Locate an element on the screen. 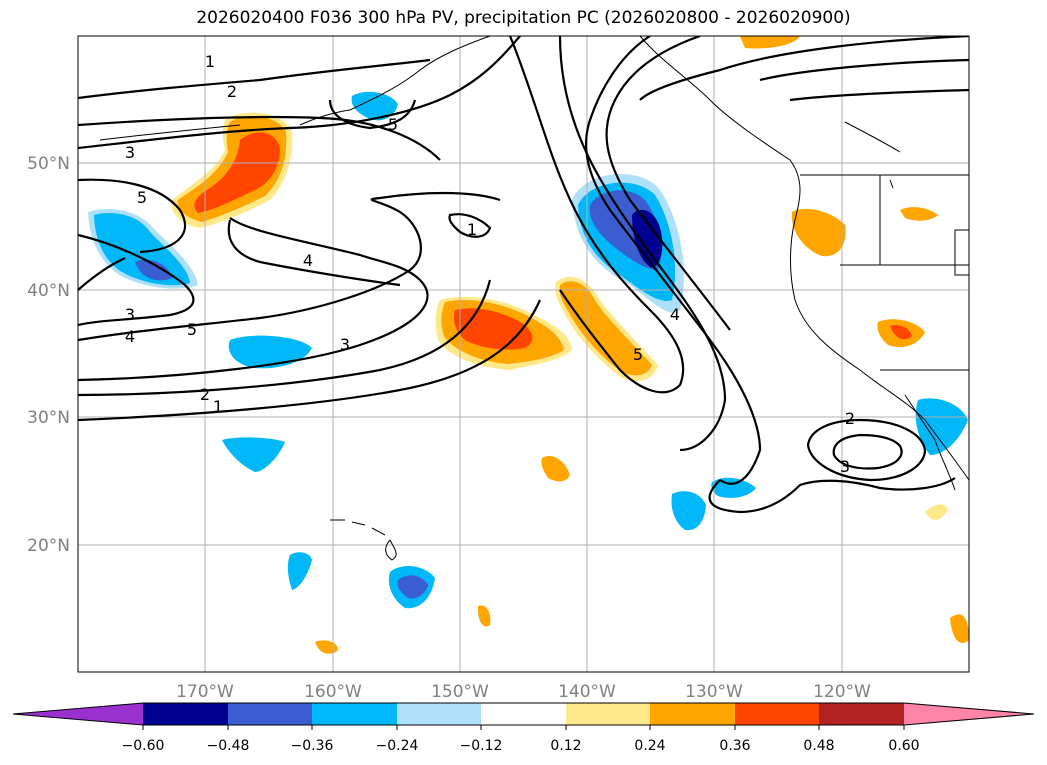 This screenshot has width=1047, height=765. precip-anomaly-hawaii-negative is located at coordinates (361, 580).